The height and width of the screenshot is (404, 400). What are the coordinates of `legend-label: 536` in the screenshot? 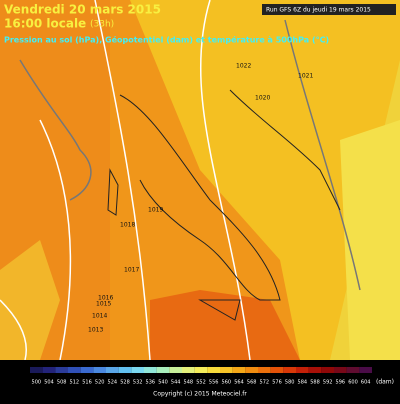 It's located at (151, 383).